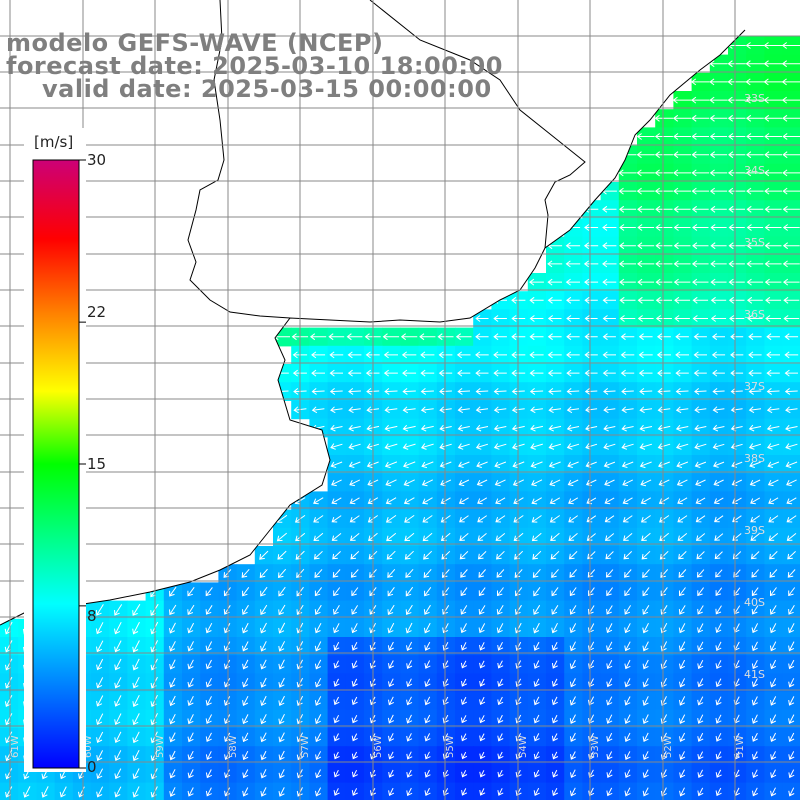 The width and height of the screenshot is (800, 804). Describe the element at coordinates (254, 66) in the screenshot. I see `forecast-date: forecast date: 2025-03-10 18:00:00` at that location.